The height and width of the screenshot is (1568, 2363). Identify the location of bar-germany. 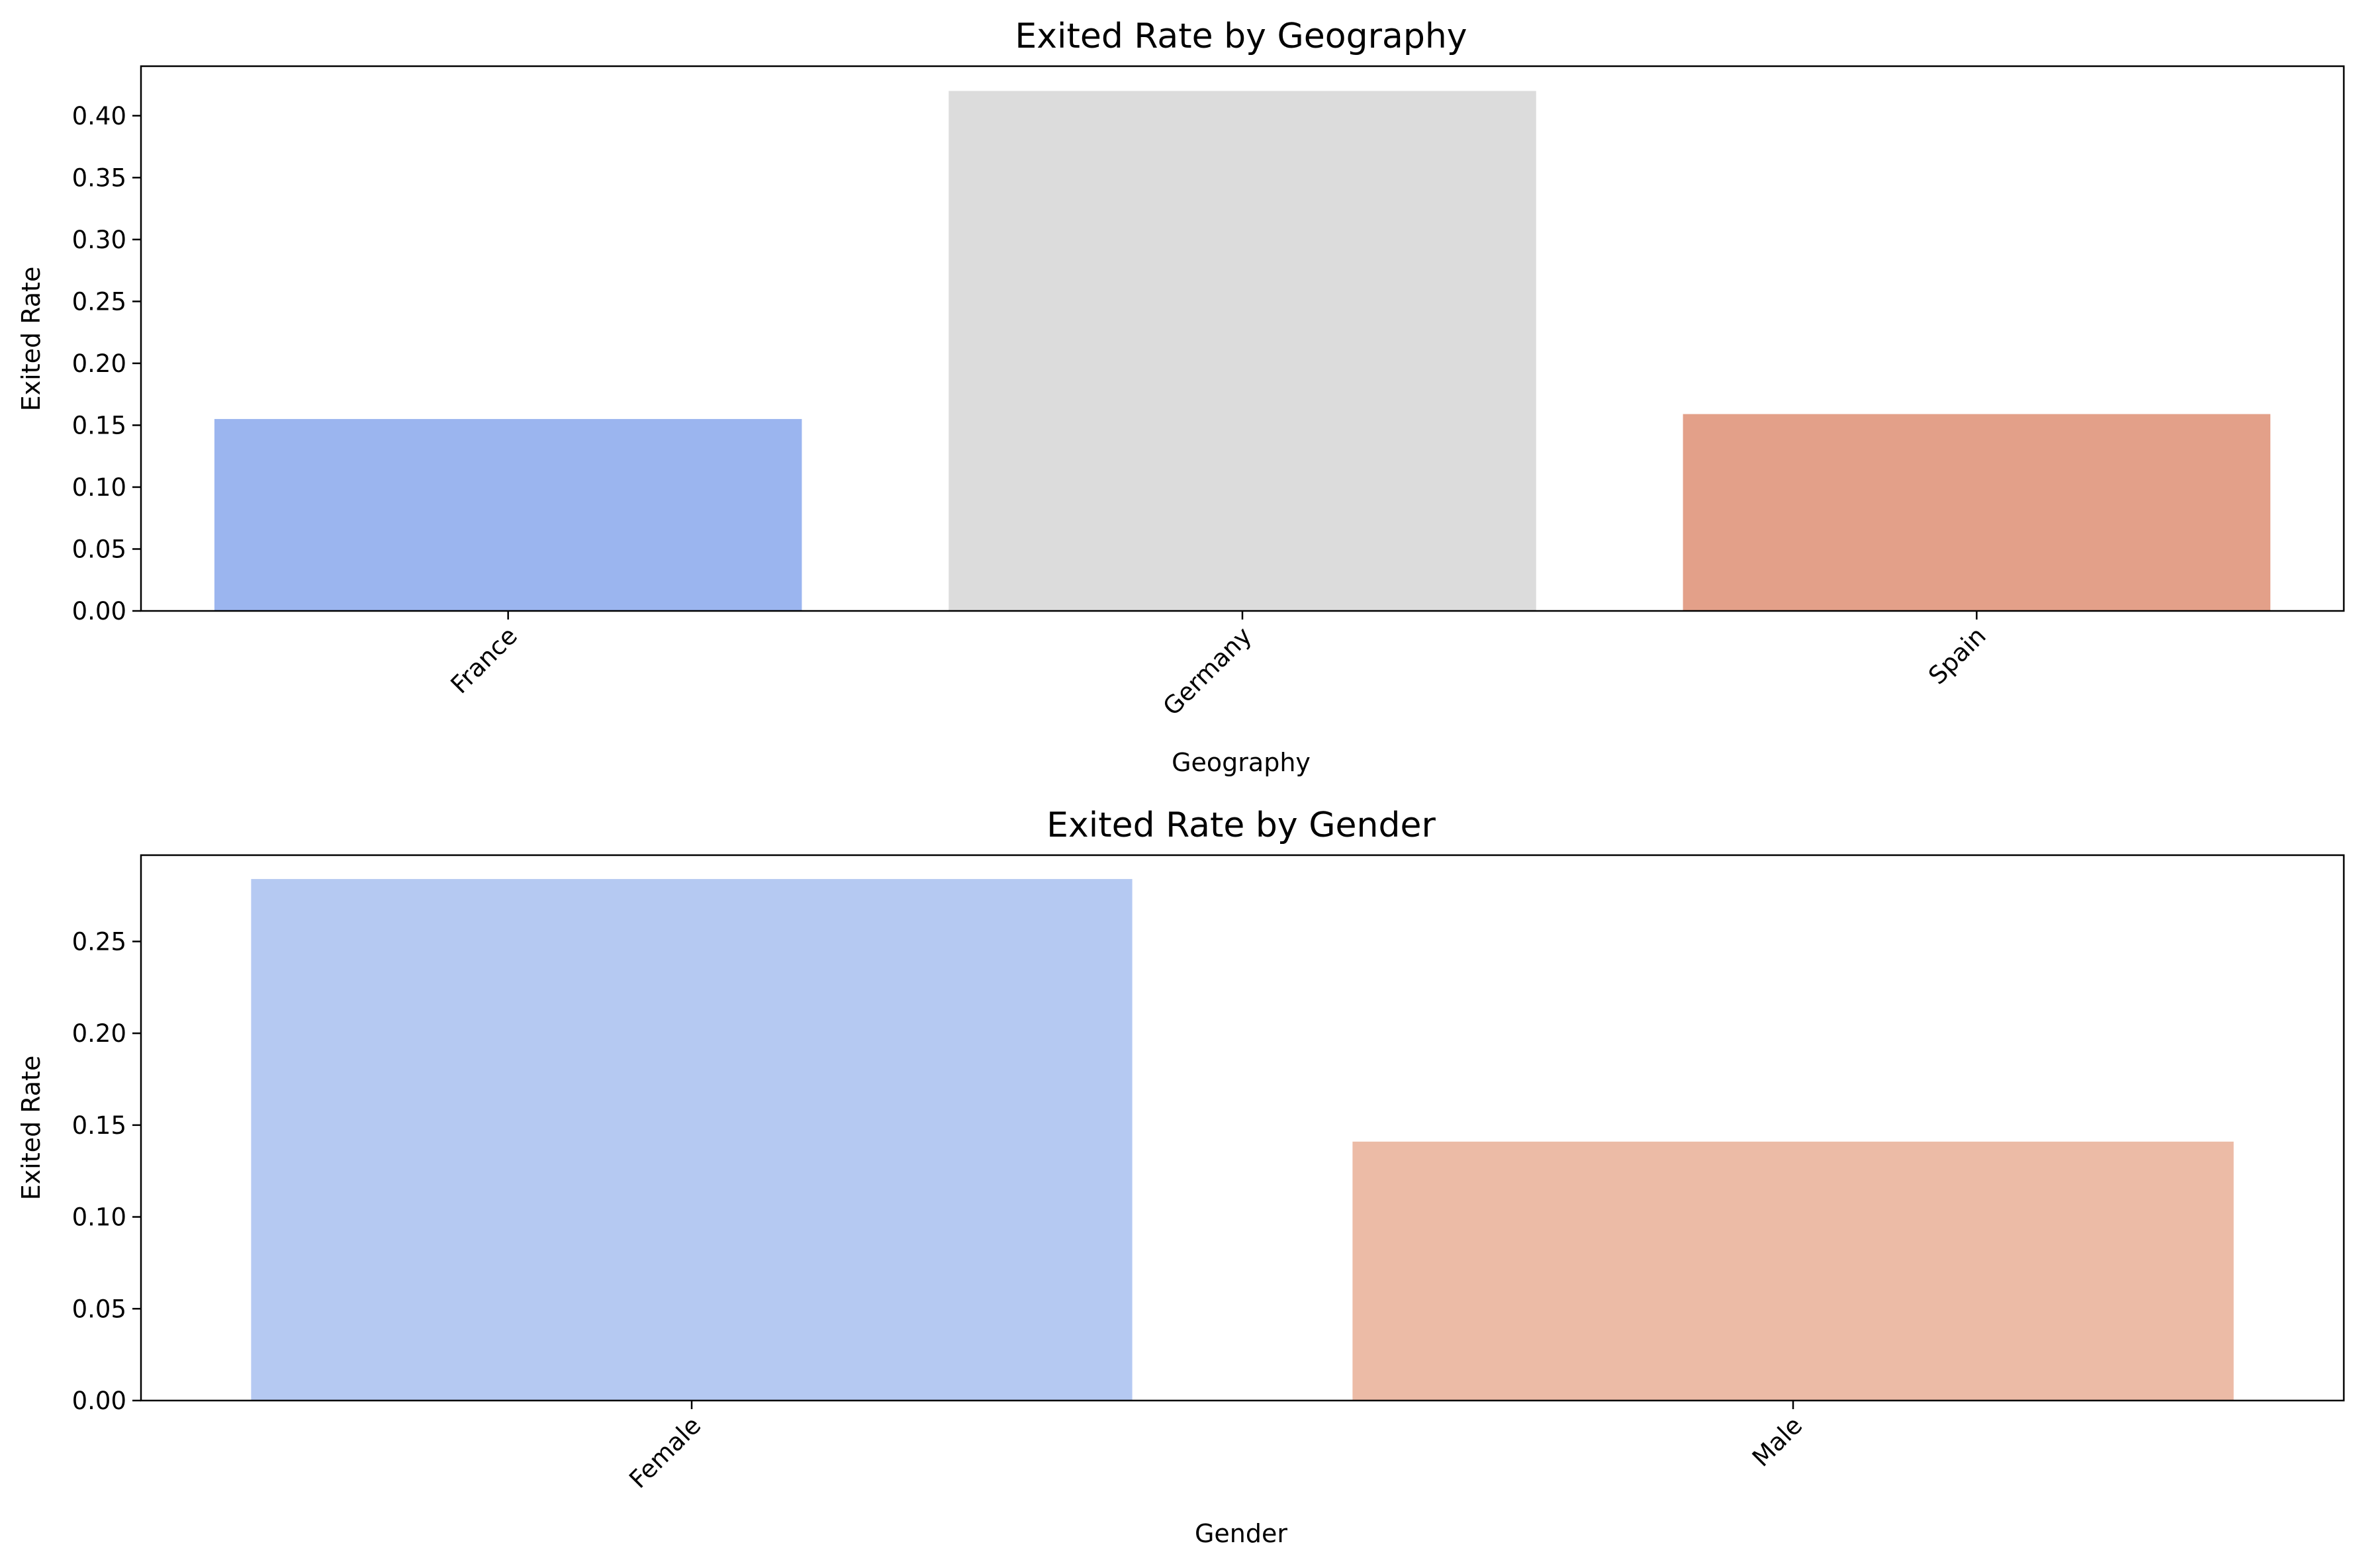
(1242, 352).